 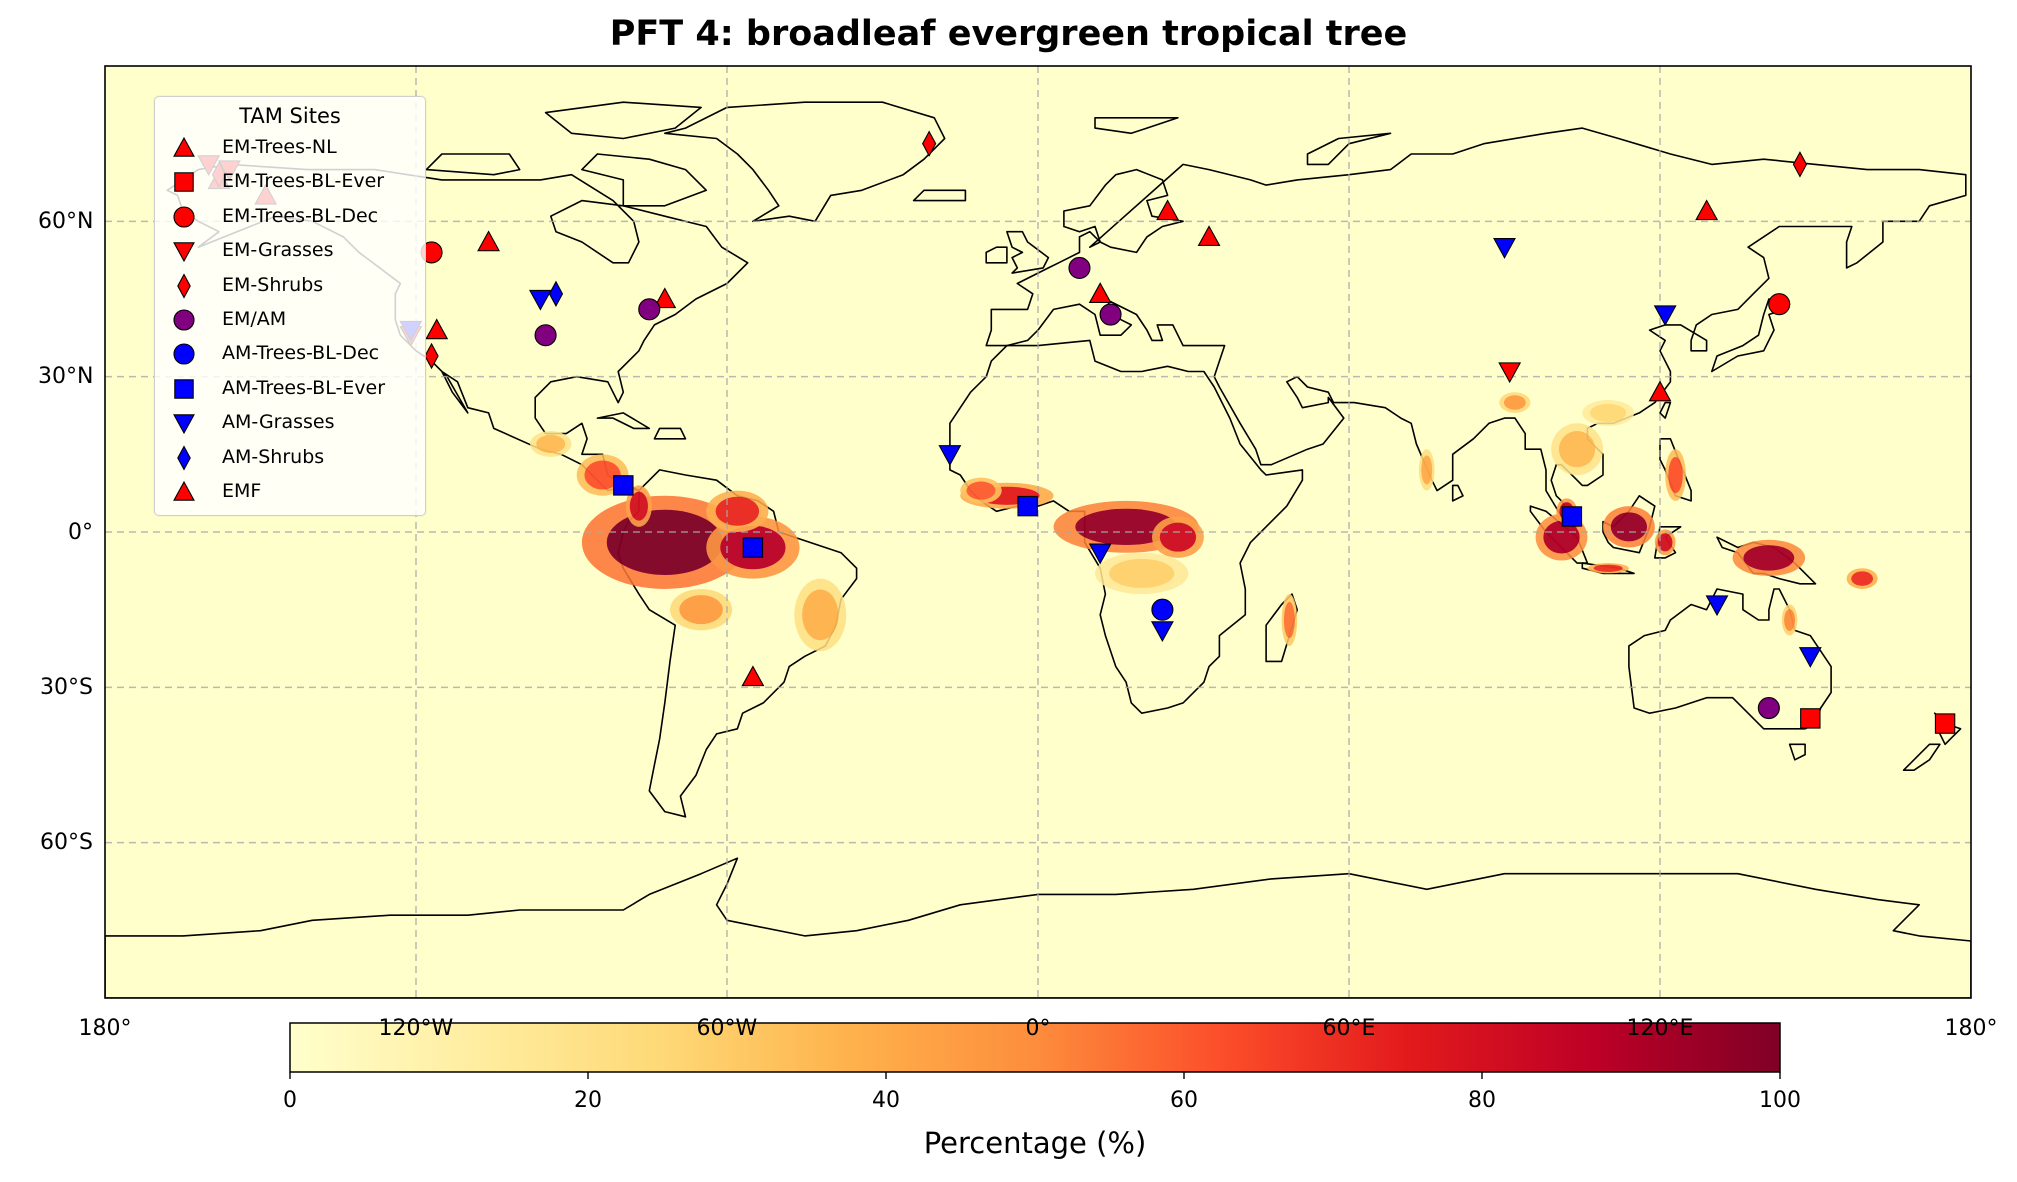 I want to click on coastline-victoria-island, so click(x=473, y=164).